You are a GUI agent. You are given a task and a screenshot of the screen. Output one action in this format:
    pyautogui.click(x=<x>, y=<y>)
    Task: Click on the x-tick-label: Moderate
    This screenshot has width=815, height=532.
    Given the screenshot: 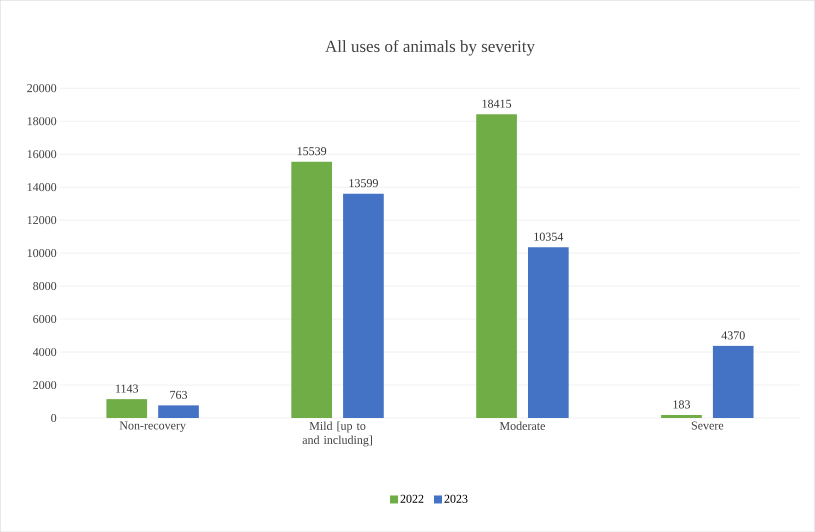 What is the action you would take?
    pyautogui.click(x=523, y=425)
    